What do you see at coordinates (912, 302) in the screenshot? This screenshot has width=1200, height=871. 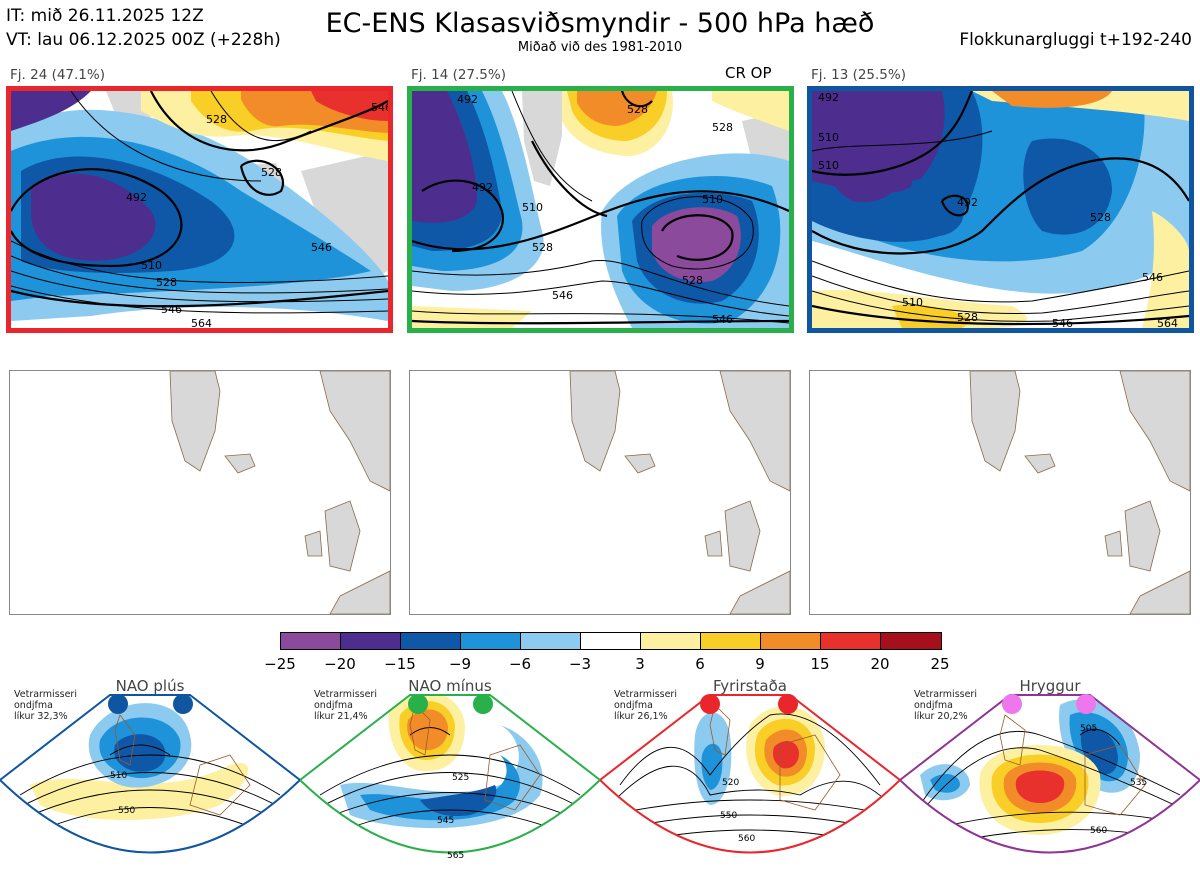 I see `cluster-3-contour-label-7: 510` at bounding box center [912, 302].